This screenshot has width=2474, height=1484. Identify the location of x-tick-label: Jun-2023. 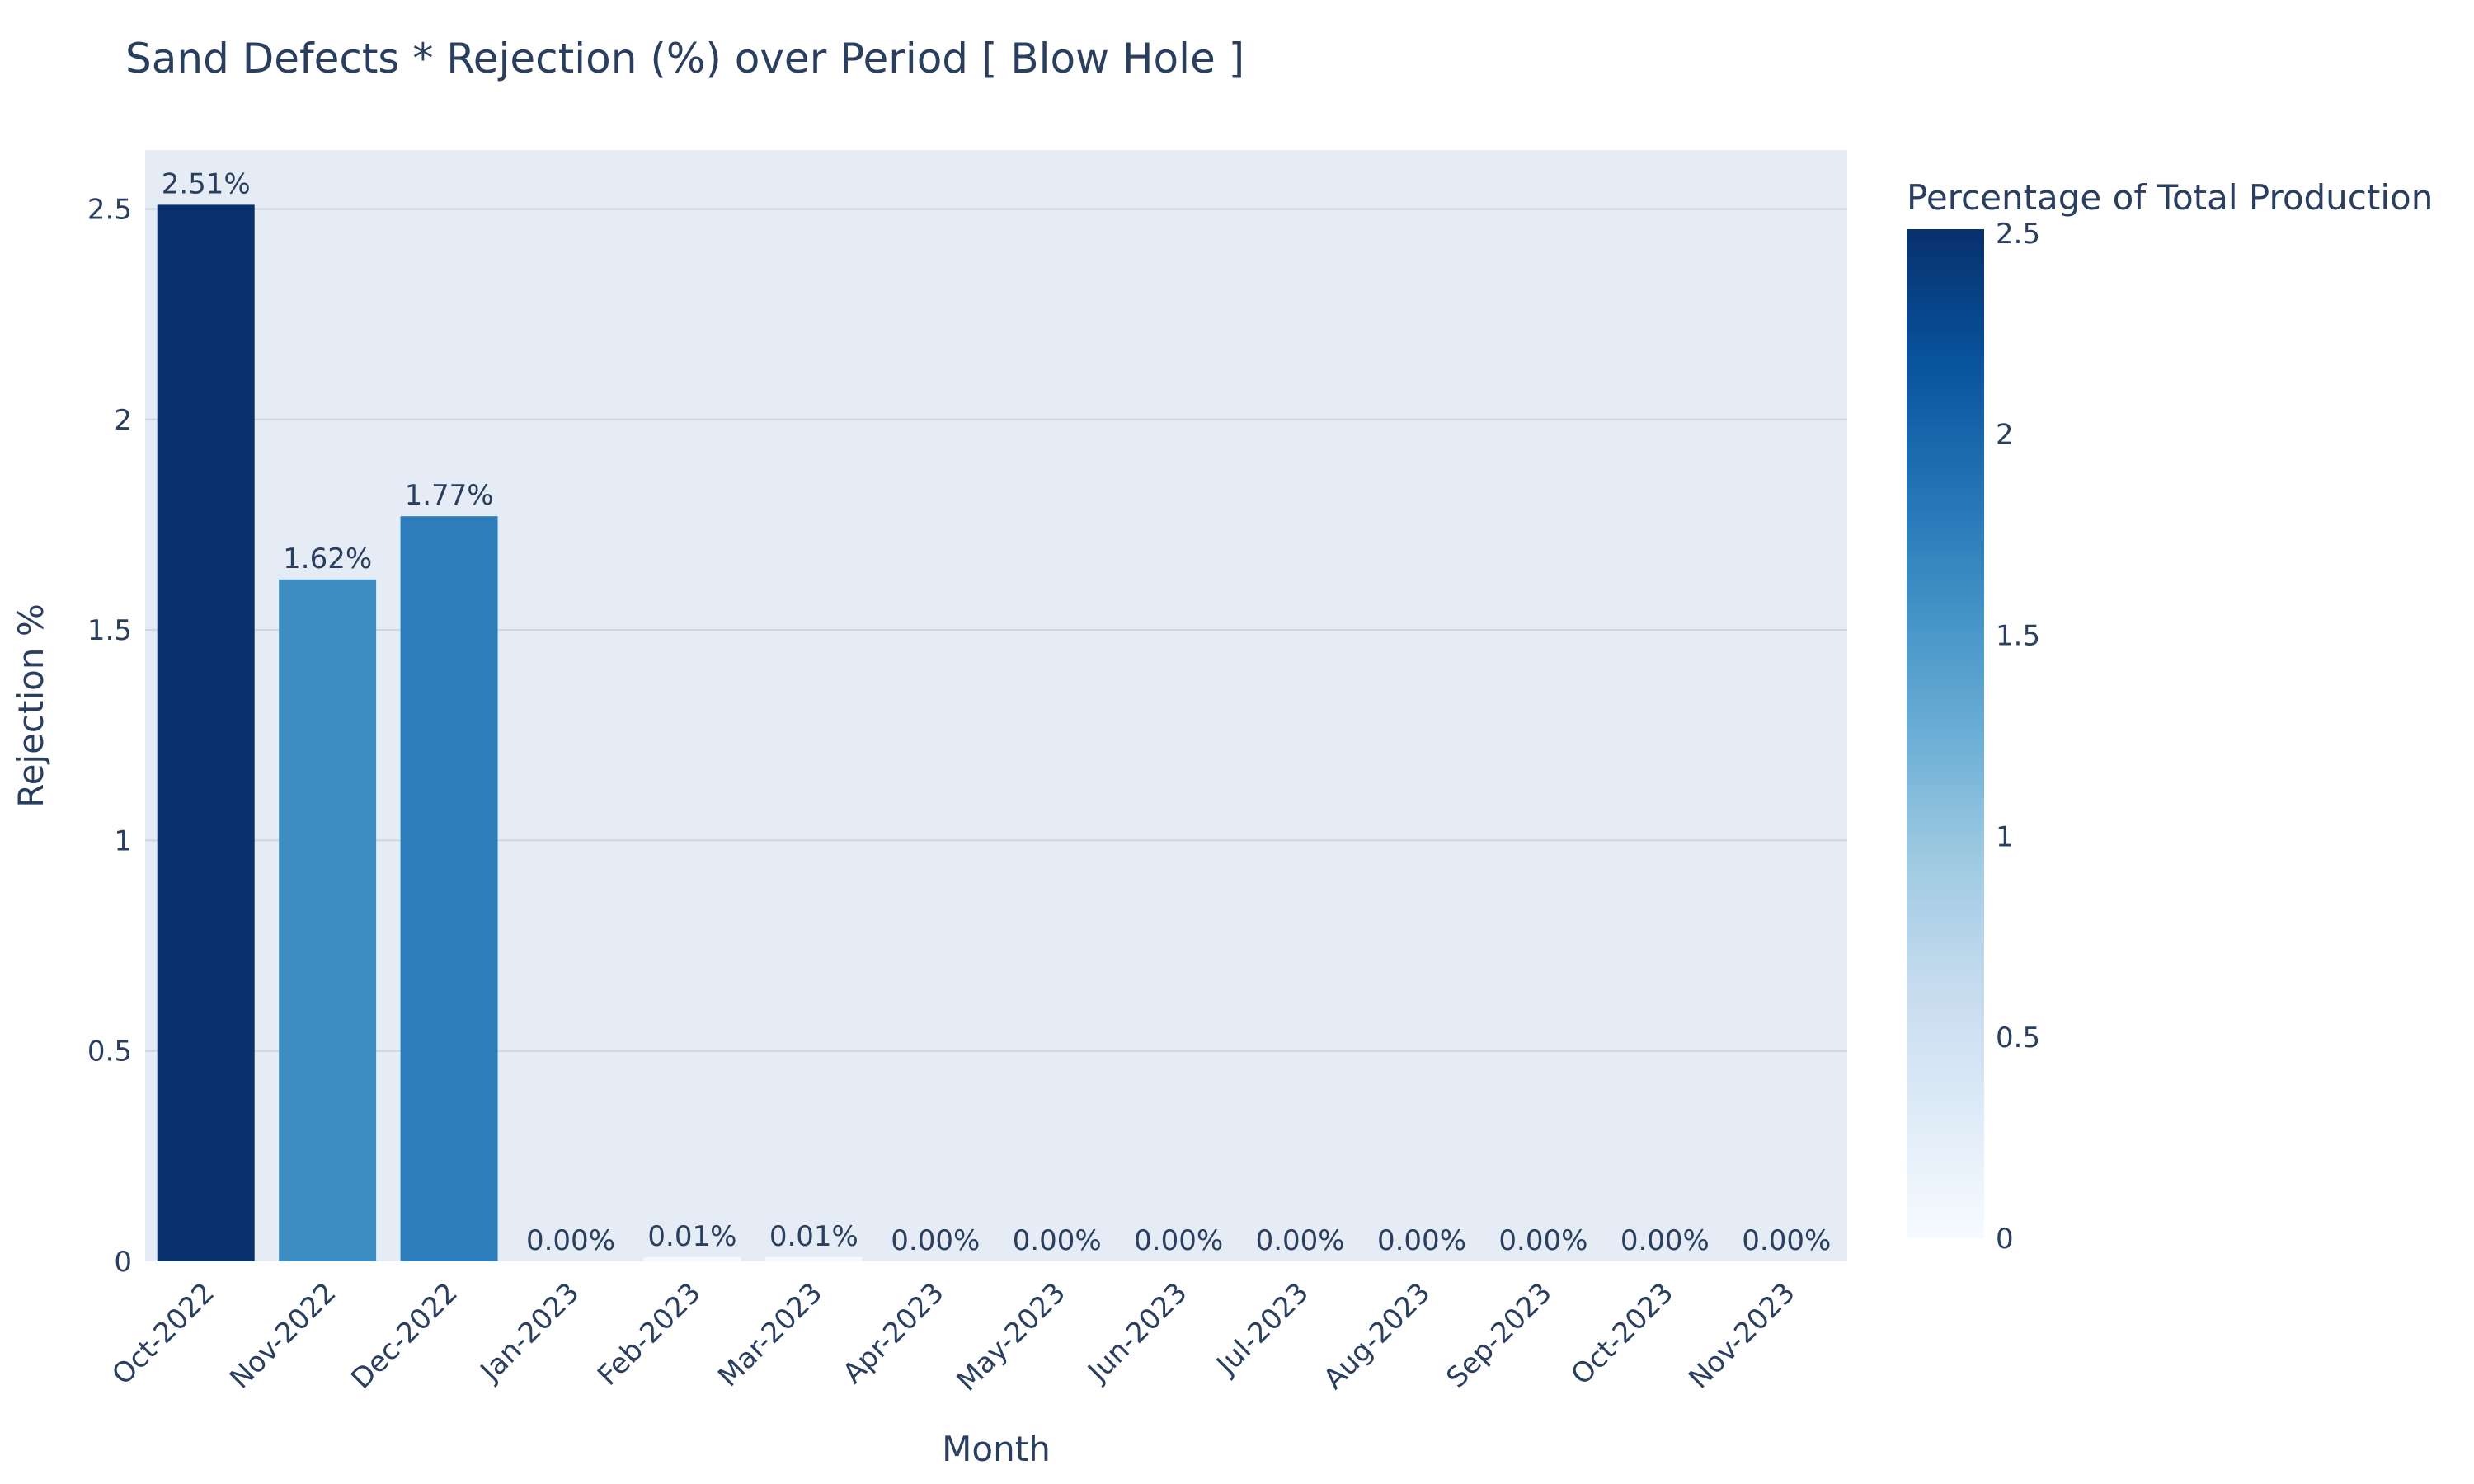
(1136, 1332).